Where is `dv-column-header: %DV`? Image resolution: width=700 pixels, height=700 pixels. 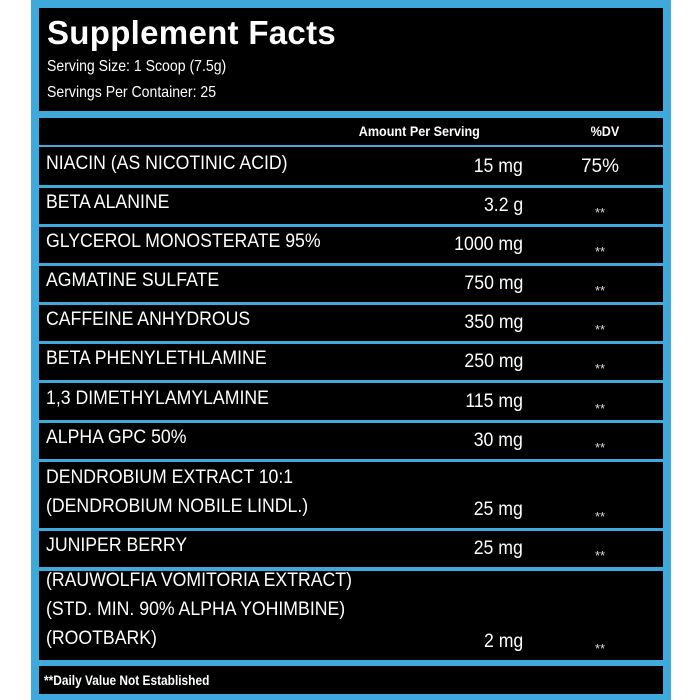
dv-column-header: %DV is located at coordinates (605, 131).